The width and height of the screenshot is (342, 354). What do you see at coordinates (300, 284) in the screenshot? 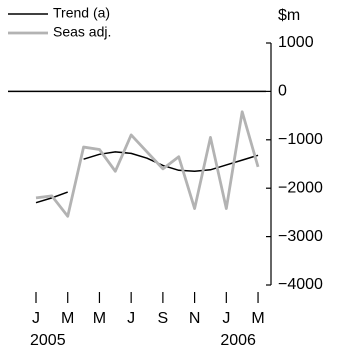
I see `y-tick-label: −4000` at bounding box center [300, 284].